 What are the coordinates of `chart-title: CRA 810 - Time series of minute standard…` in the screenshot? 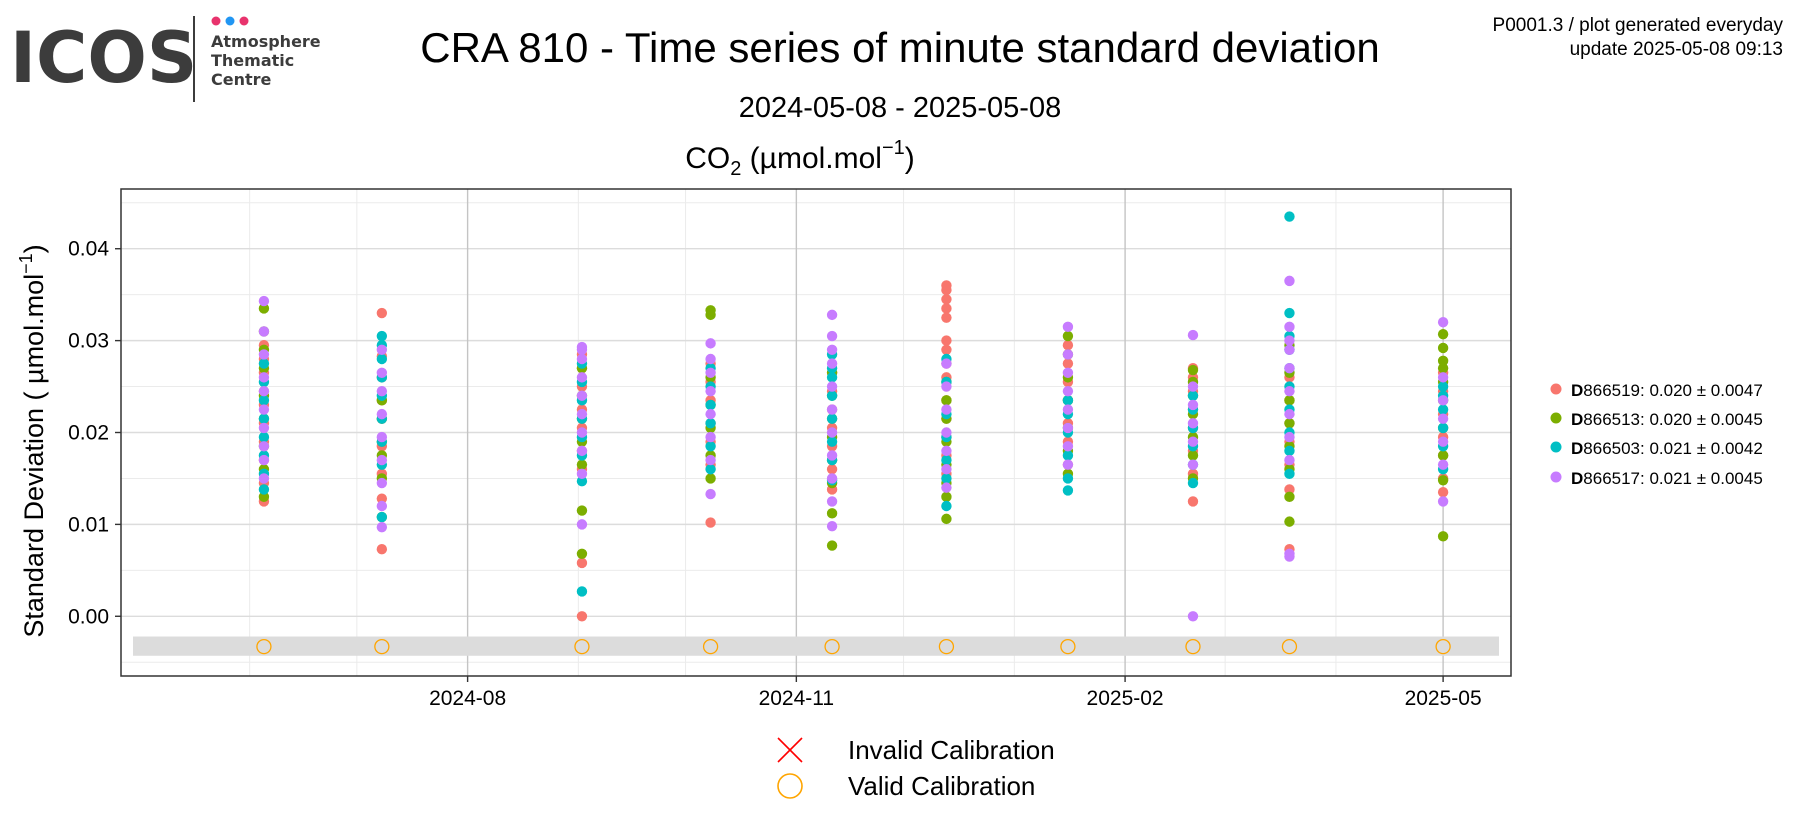 It's located at (899, 47).